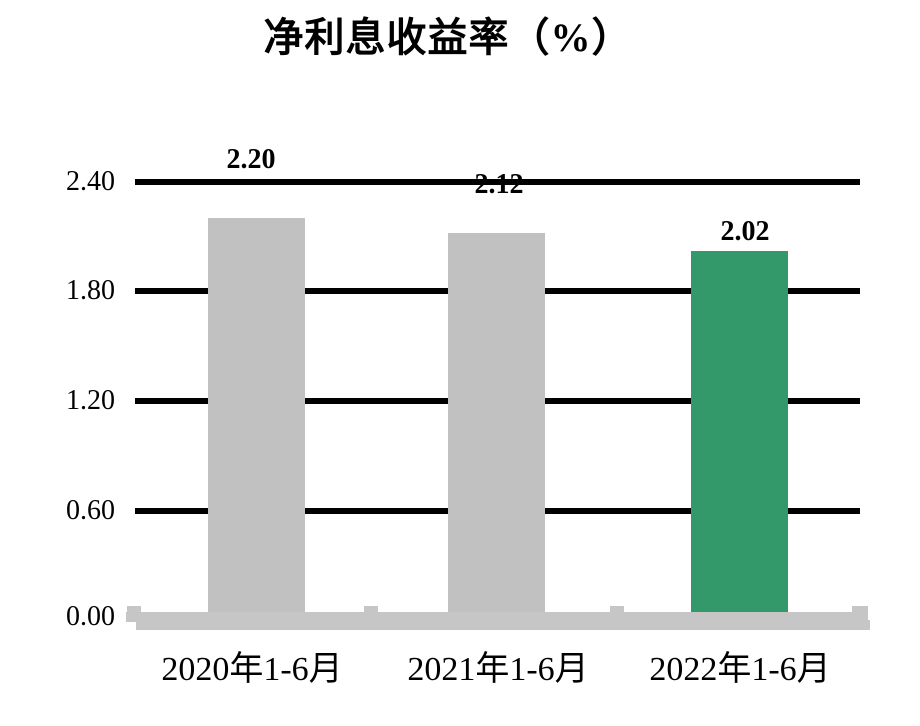 This screenshot has height=726, width=920. Describe the element at coordinates (90, 181) in the screenshot. I see `y-axis-label: 2.40` at that location.